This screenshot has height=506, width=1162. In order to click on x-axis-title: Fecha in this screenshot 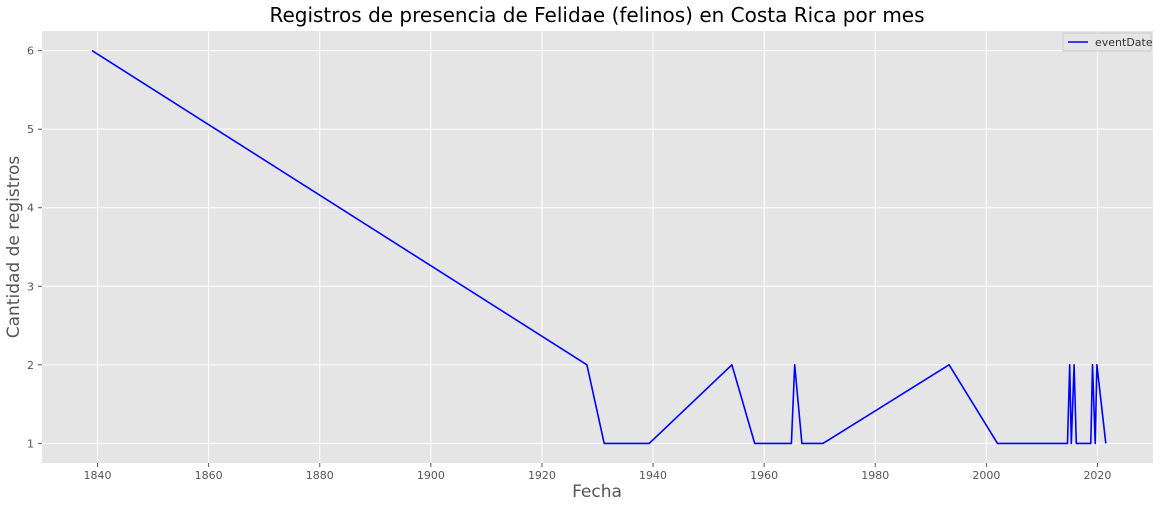, I will do `click(597, 492)`.